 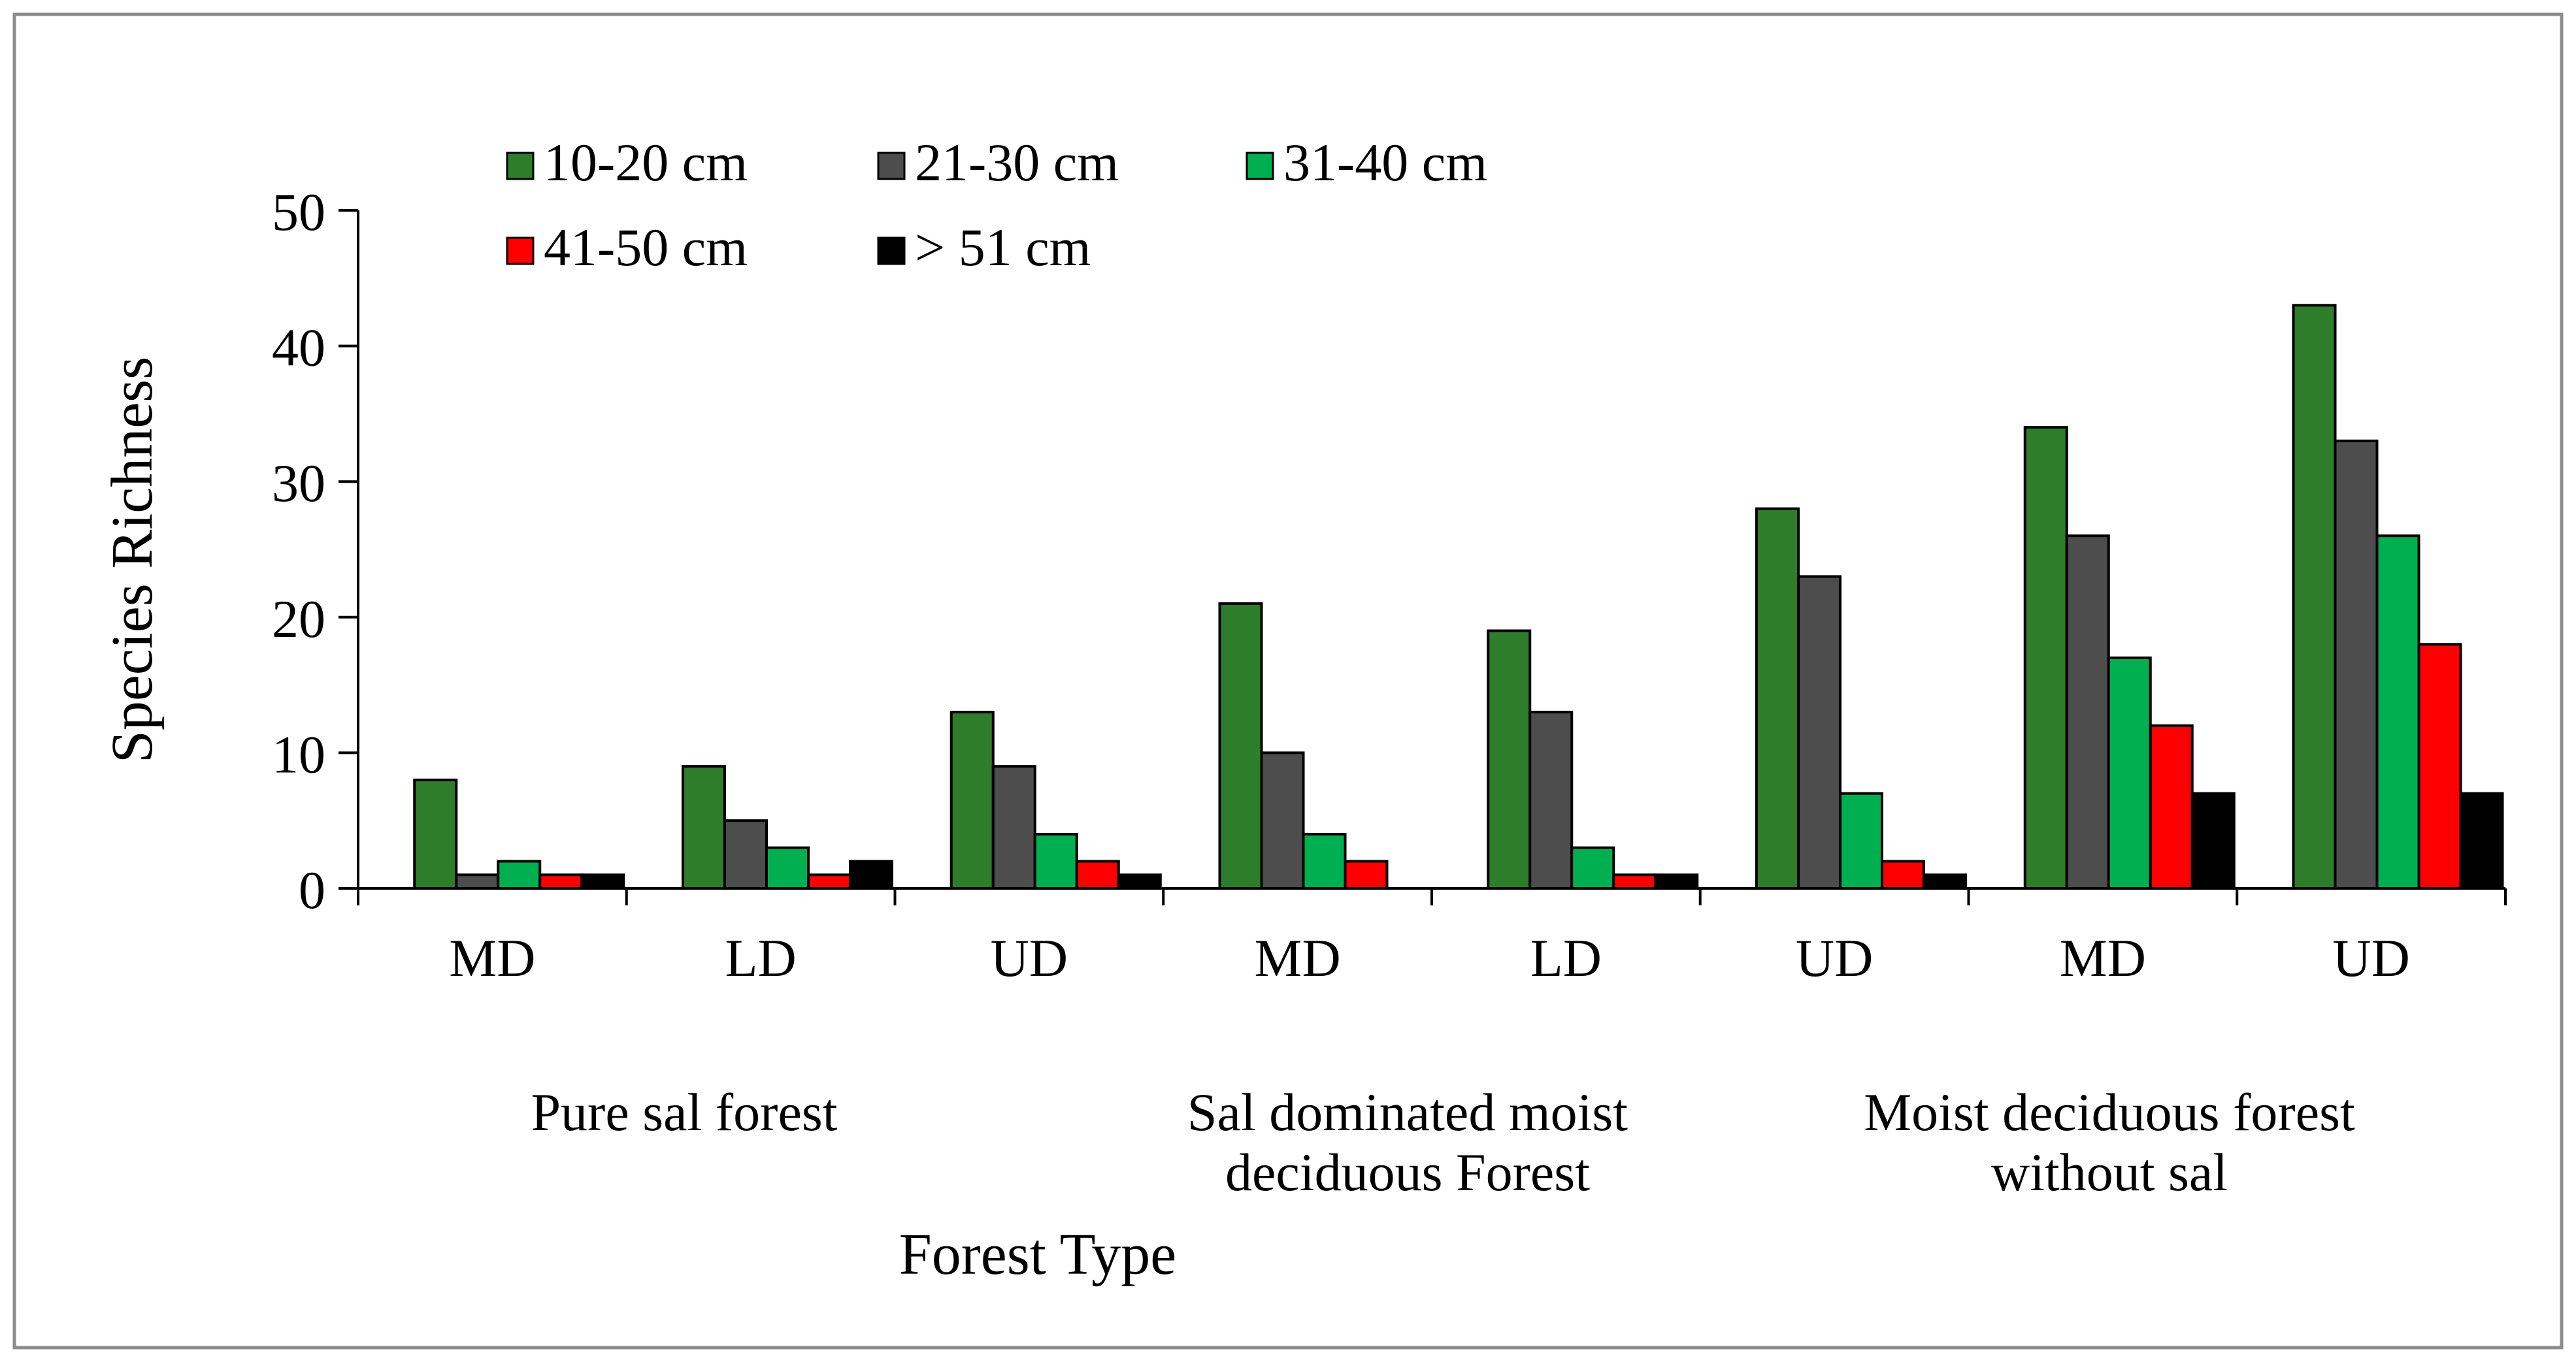 I want to click on legend-label: 31-40 cm, so click(x=1385, y=162).